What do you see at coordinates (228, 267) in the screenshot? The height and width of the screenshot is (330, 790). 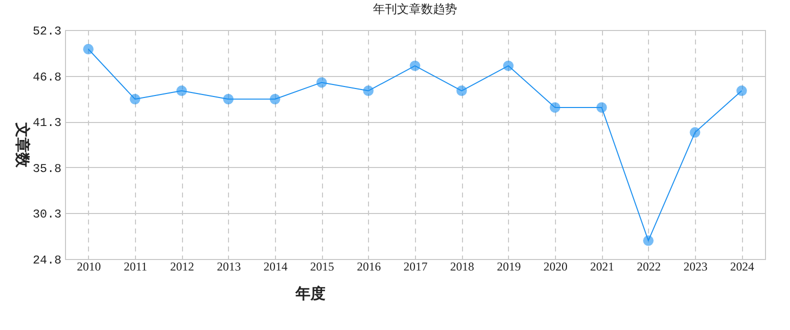 I see `x-tick-label: 2013` at bounding box center [228, 267].